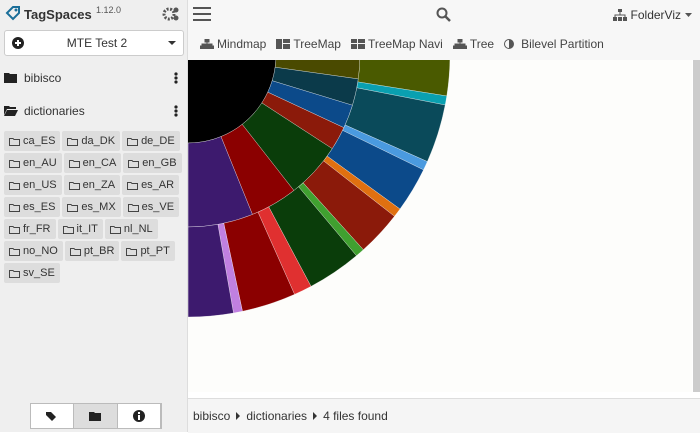 This screenshot has height=433, width=700. I want to click on status-bar, so click(444, 415).